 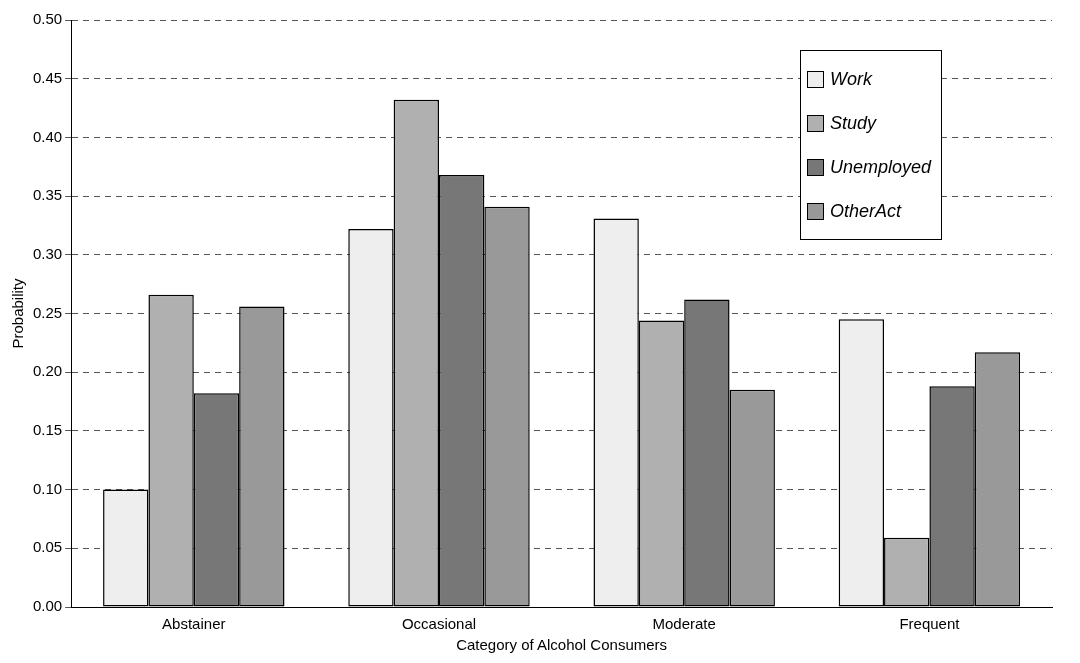 I want to click on legend-label: OtherAct, so click(x=865, y=211).